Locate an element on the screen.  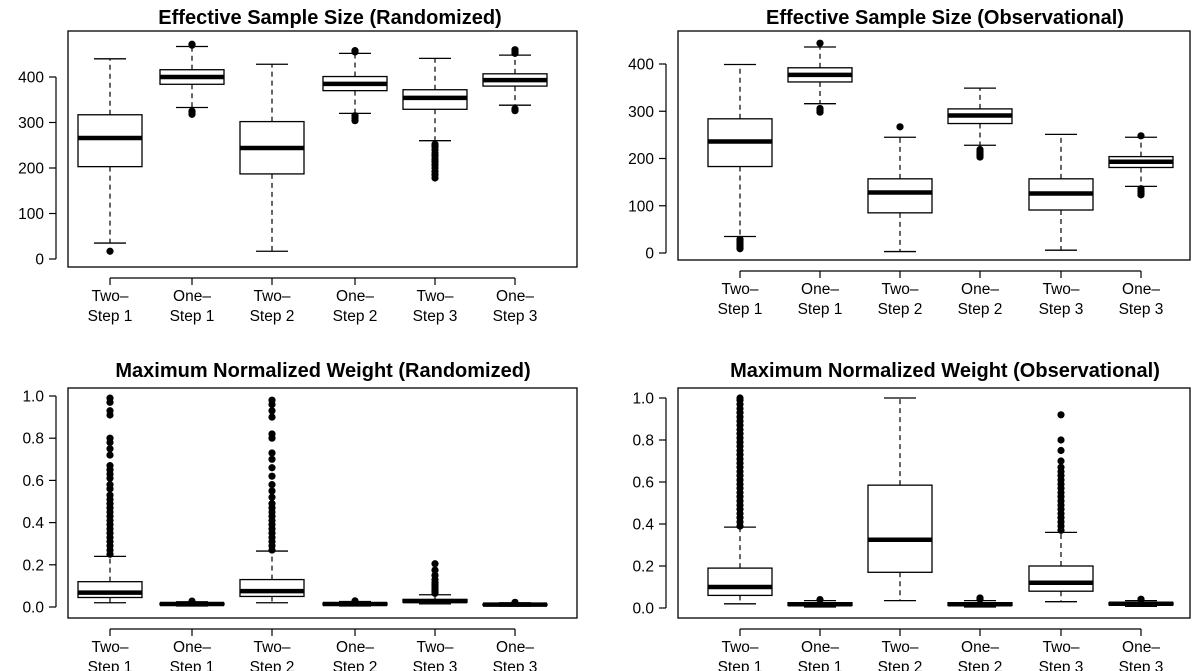
plot-frame is located at coordinates (934, 145).